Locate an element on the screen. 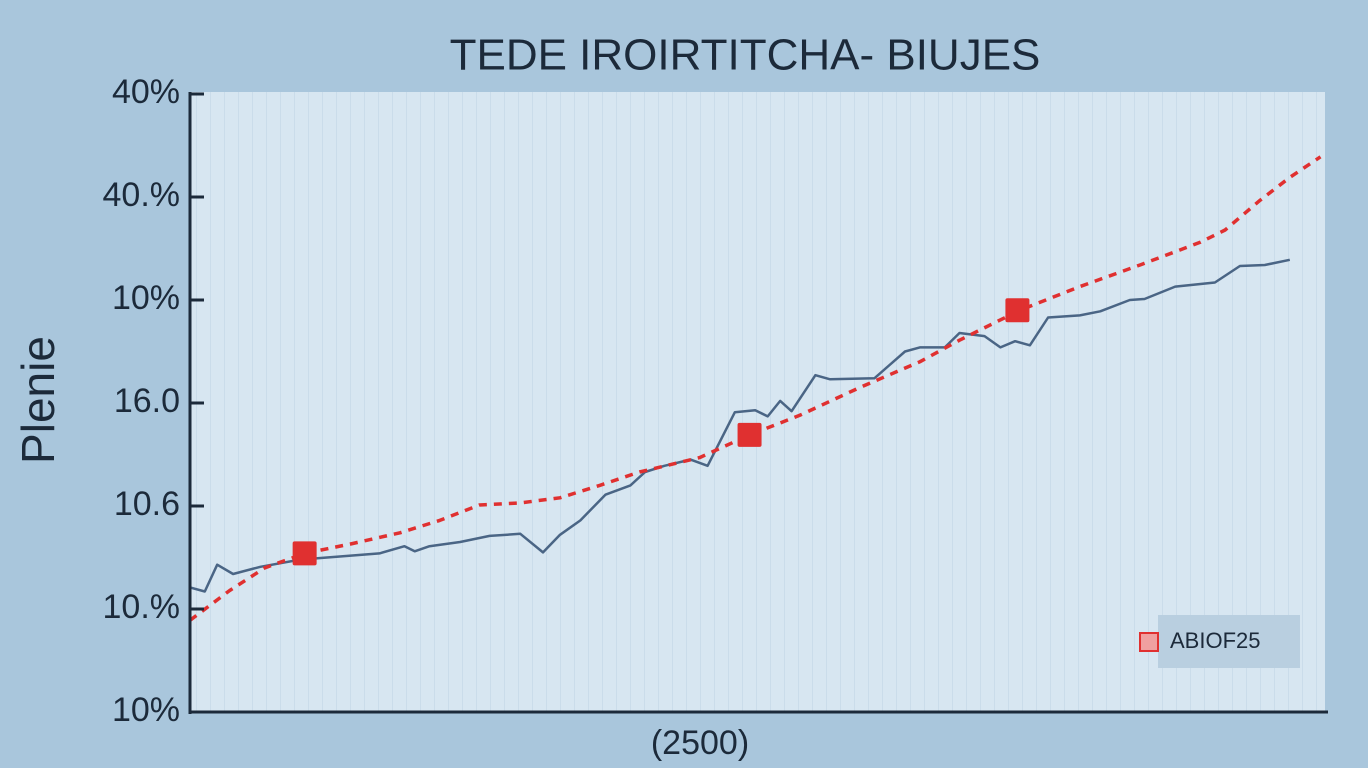 The width and height of the screenshot is (1368, 768). legend-label: ABIOF25 is located at coordinates (1215, 640).